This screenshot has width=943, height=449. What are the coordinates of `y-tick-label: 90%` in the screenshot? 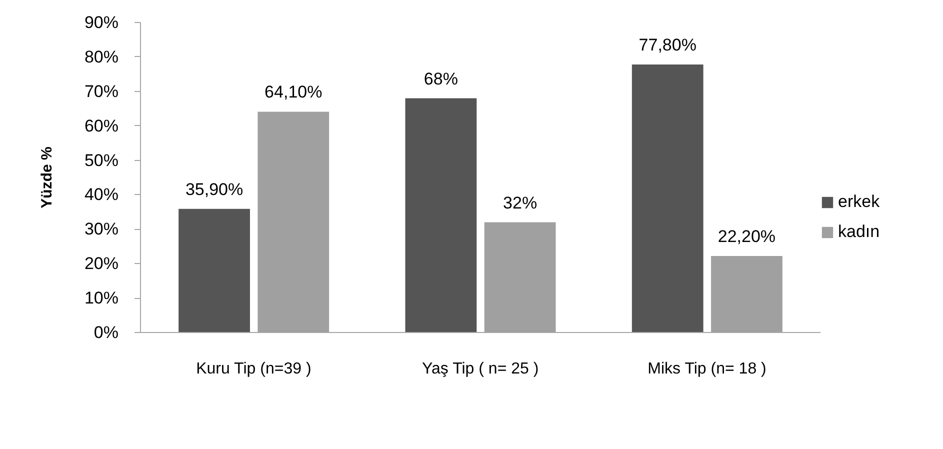 It's located at (101, 22).